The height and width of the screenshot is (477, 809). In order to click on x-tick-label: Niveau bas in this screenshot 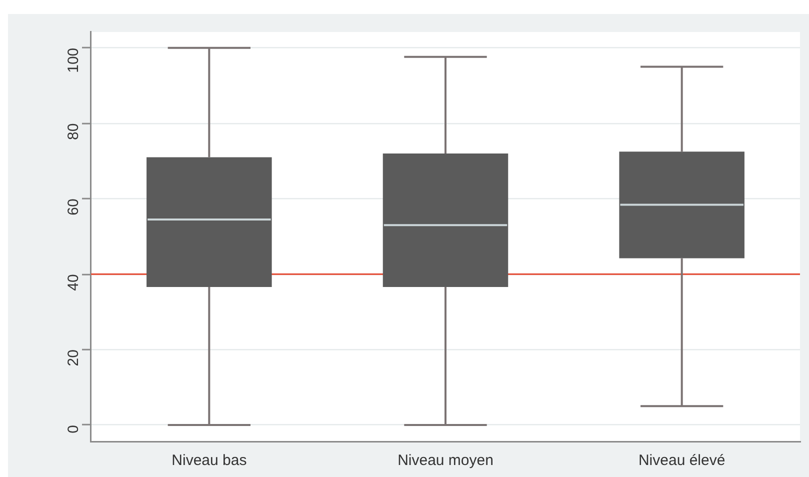, I will do `click(209, 461)`.